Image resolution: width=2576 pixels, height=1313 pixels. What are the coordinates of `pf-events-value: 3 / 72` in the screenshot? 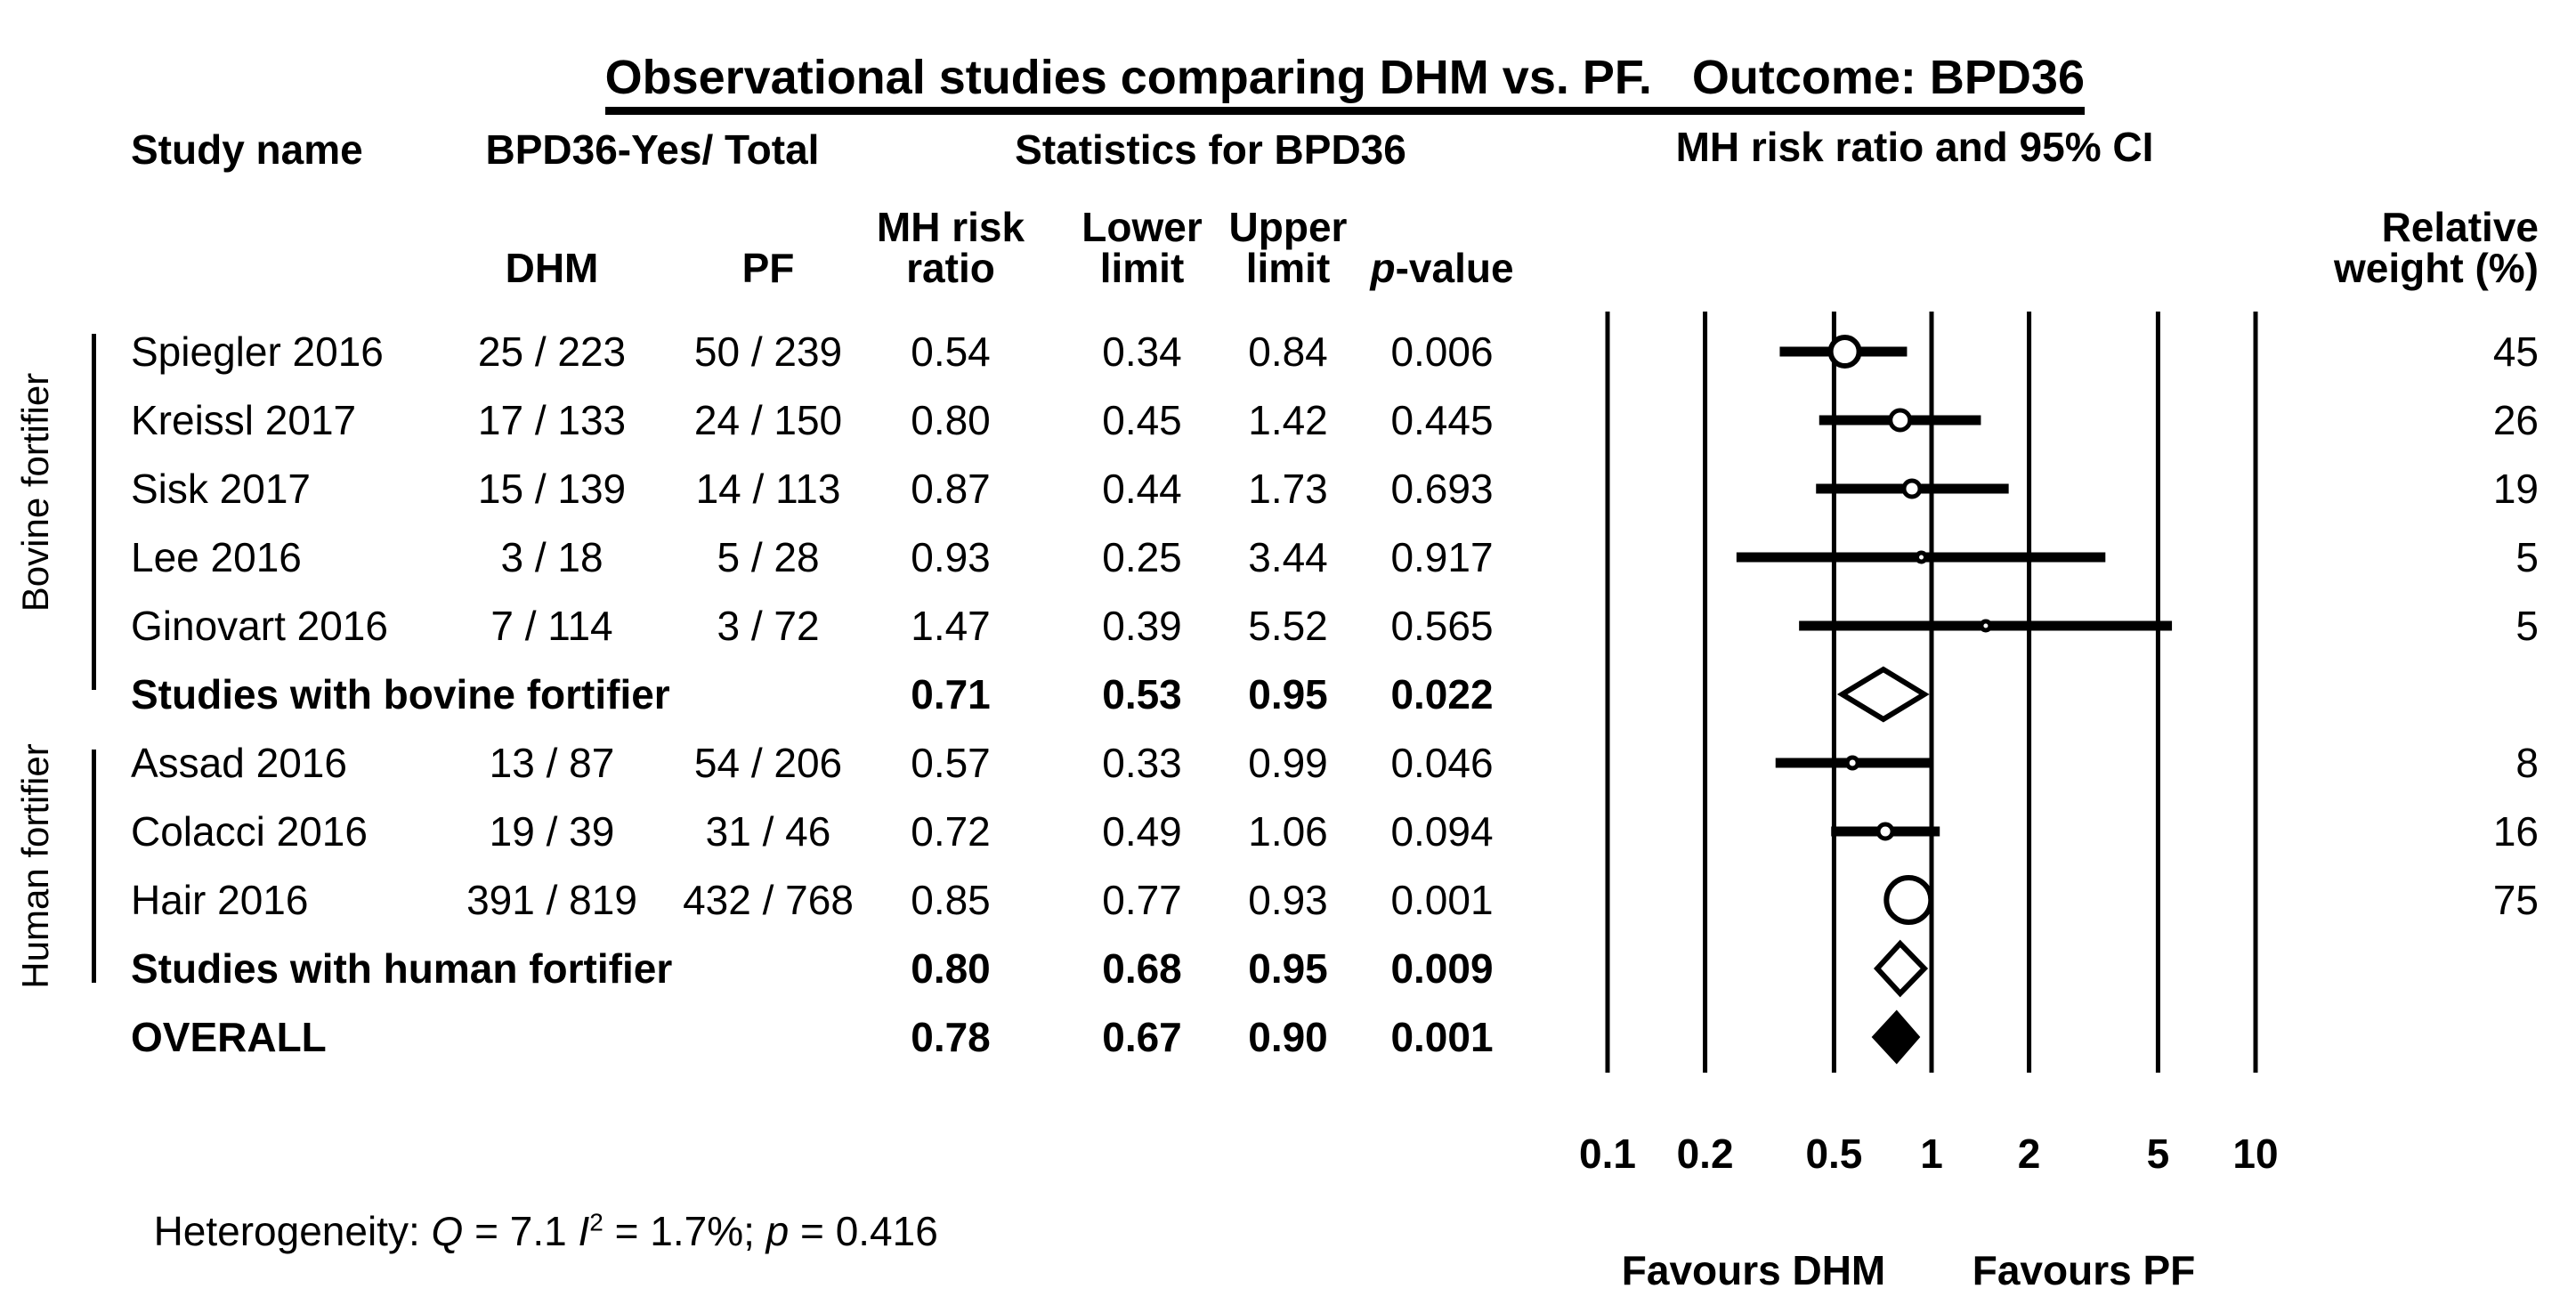 It's located at (768, 626).